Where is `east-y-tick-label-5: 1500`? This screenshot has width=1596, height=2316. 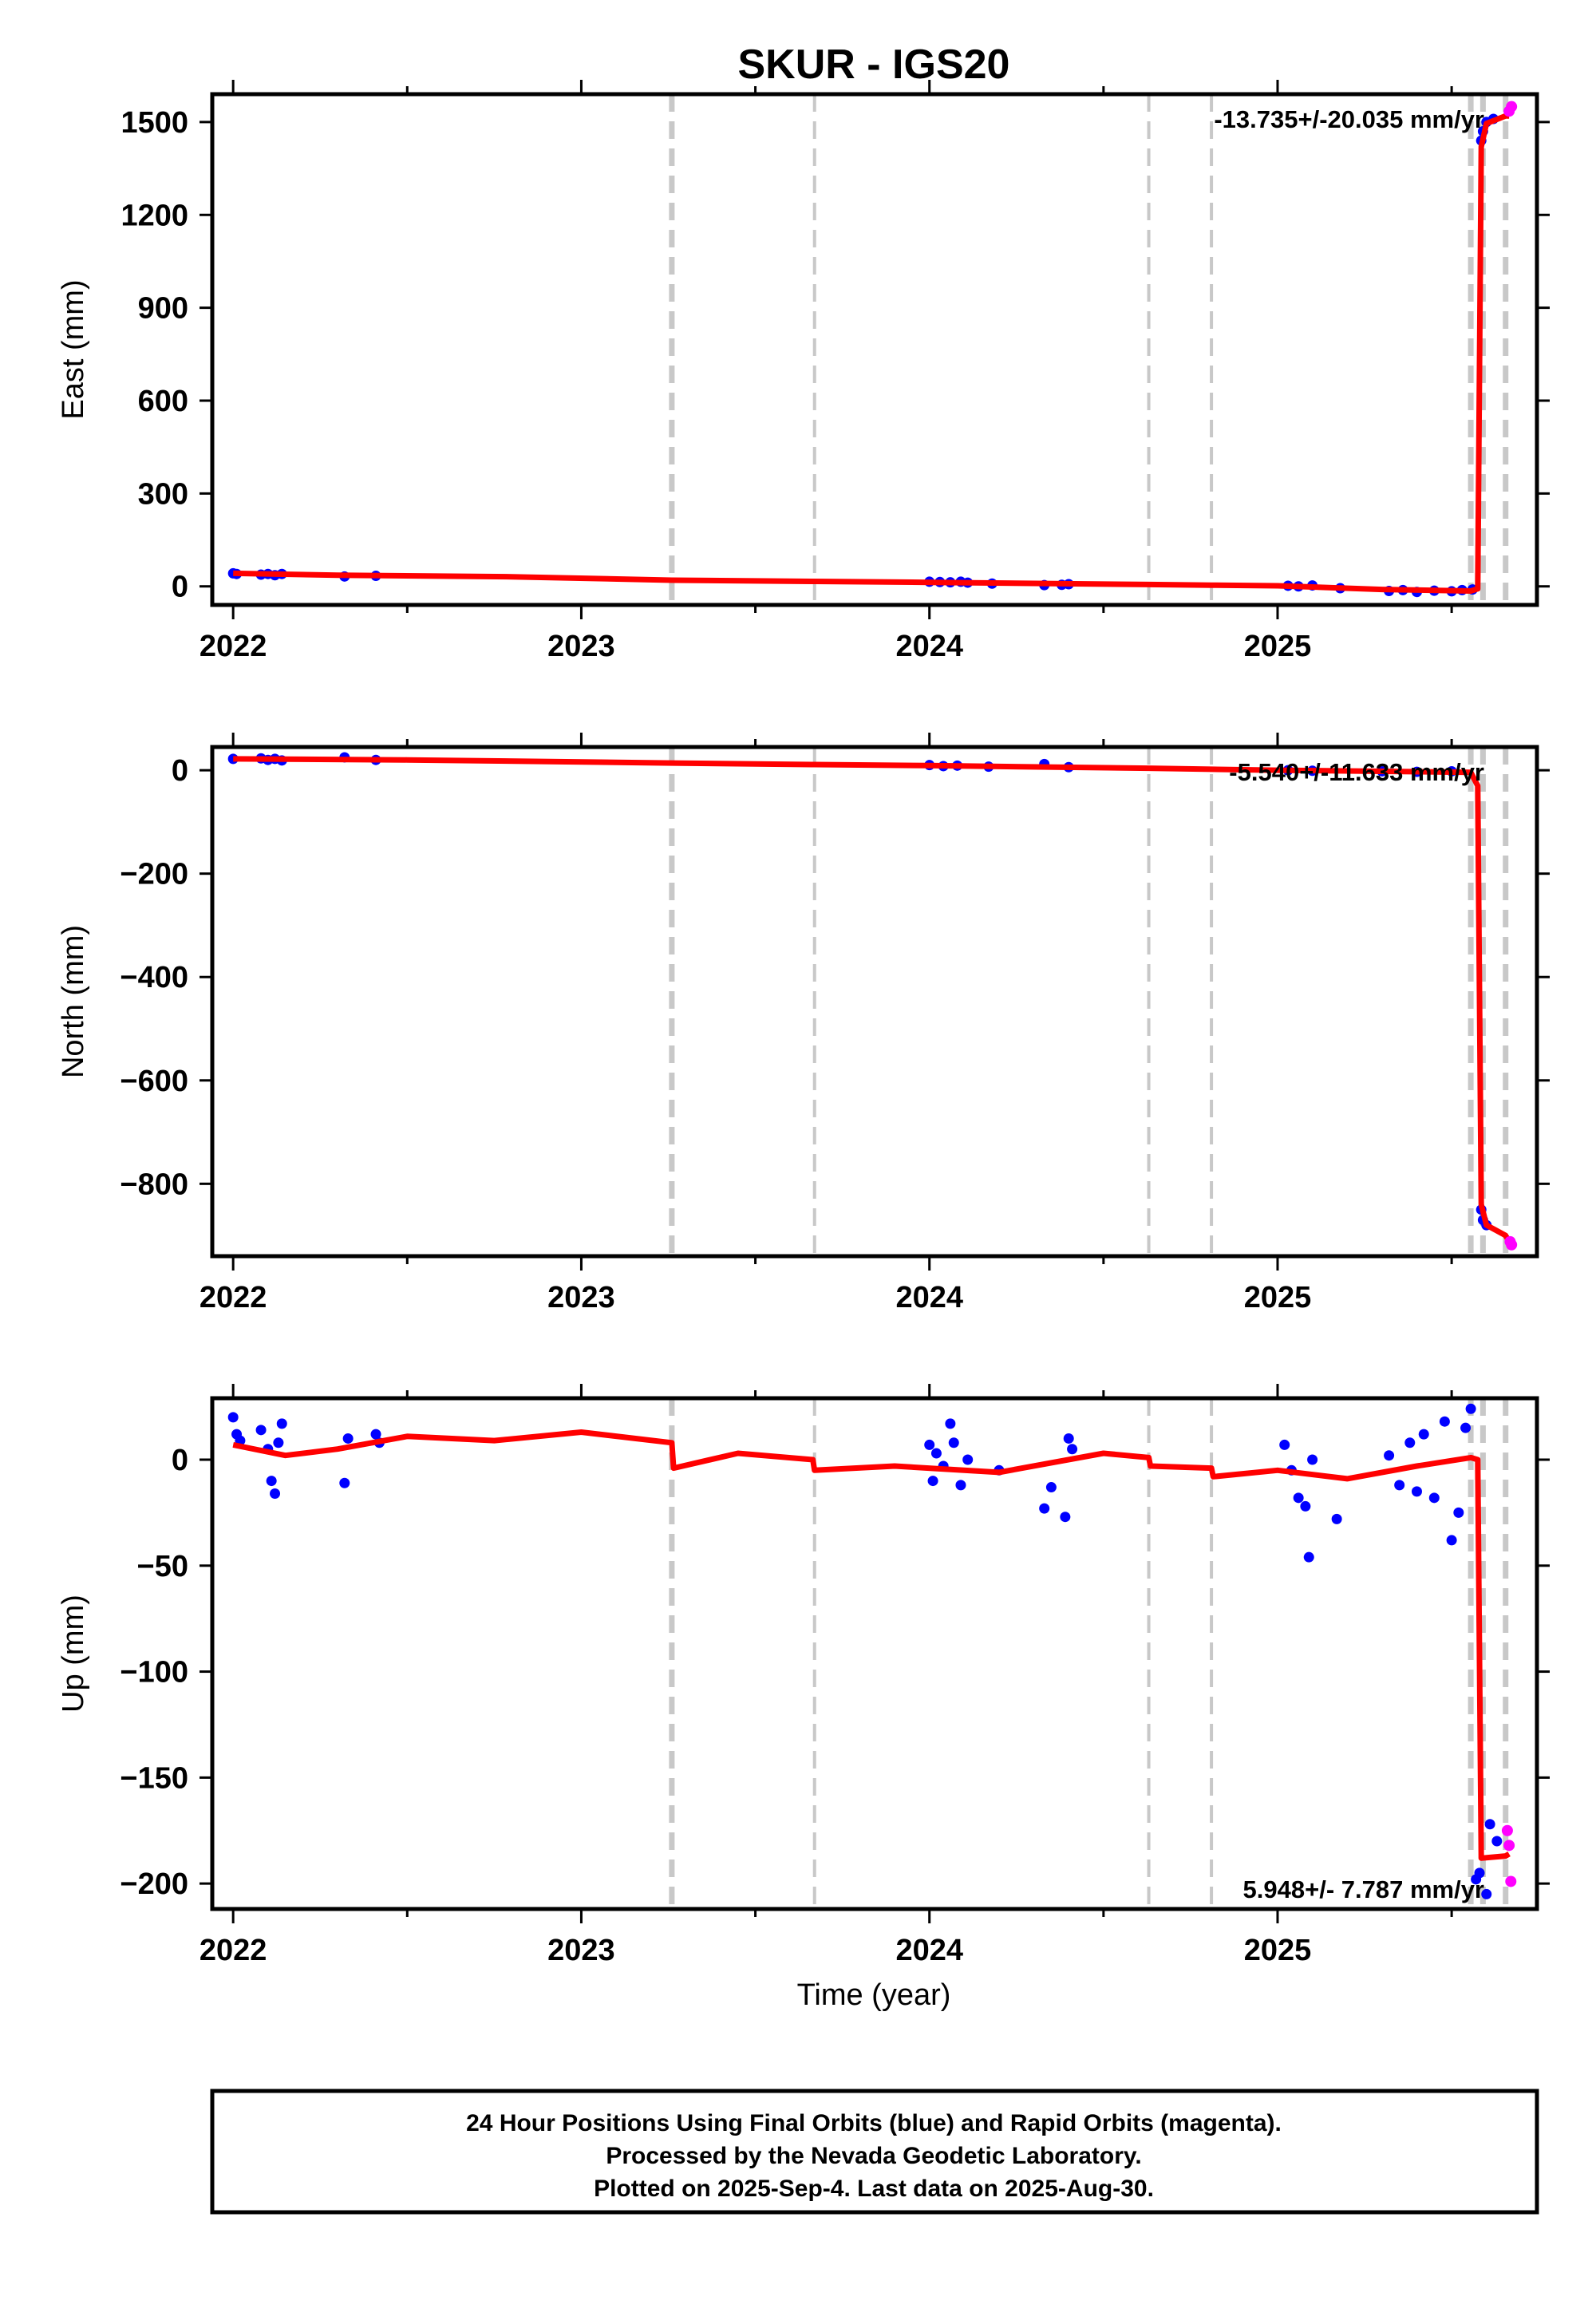
east-y-tick-label-5: 1500 is located at coordinates (154, 123).